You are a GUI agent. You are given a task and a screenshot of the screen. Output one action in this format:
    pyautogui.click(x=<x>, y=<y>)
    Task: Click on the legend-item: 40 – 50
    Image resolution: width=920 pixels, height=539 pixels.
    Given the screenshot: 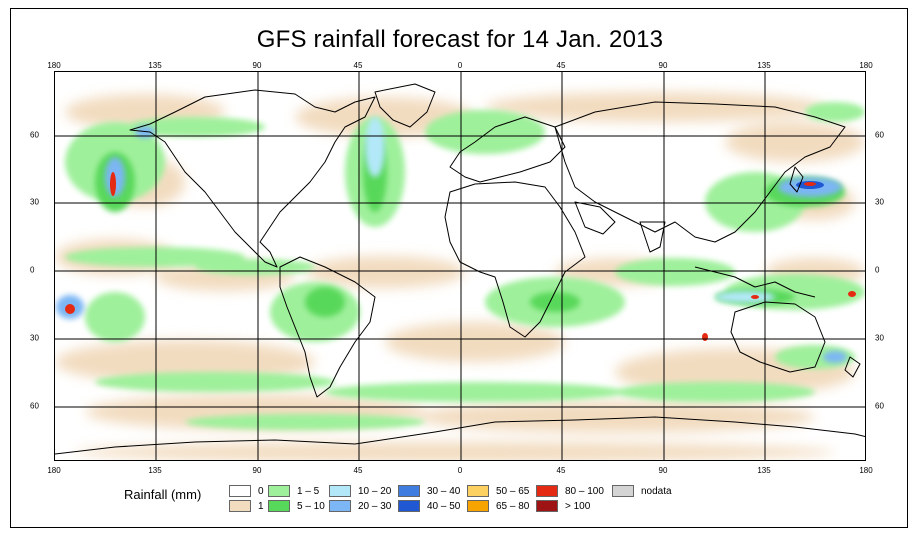 What is the action you would take?
    pyautogui.click(x=429, y=506)
    